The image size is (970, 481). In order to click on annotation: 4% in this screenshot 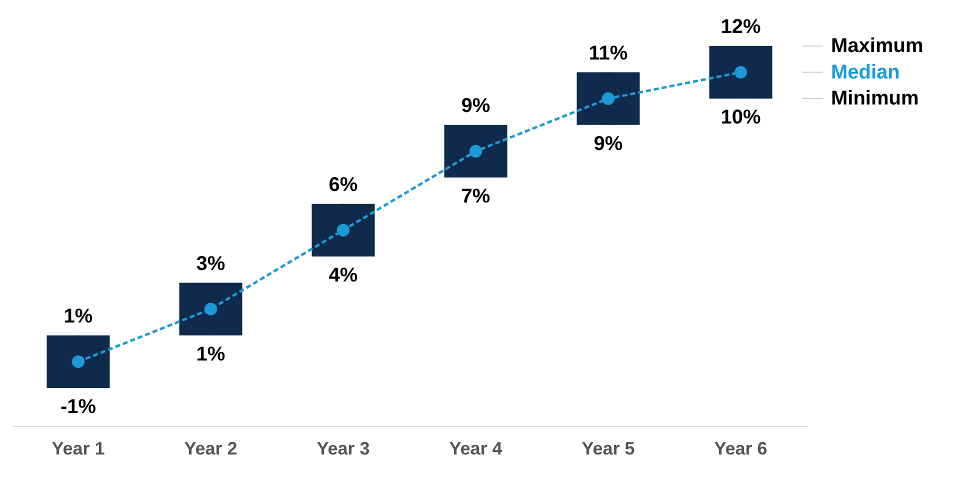, I will do `click(343, 275)`.